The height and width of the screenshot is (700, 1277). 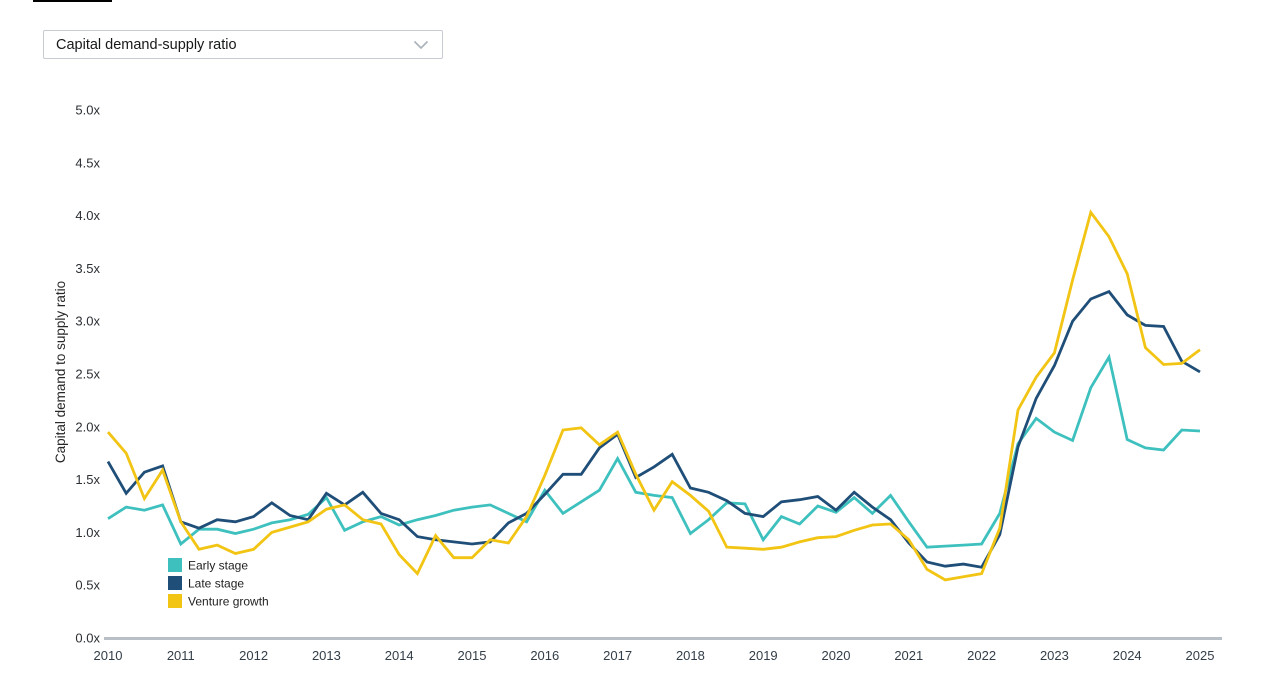 What do you see at coordinates (690, 655) in the screenshot?
I see `x-tick-label: 2018` at bounding box center [690, 655].